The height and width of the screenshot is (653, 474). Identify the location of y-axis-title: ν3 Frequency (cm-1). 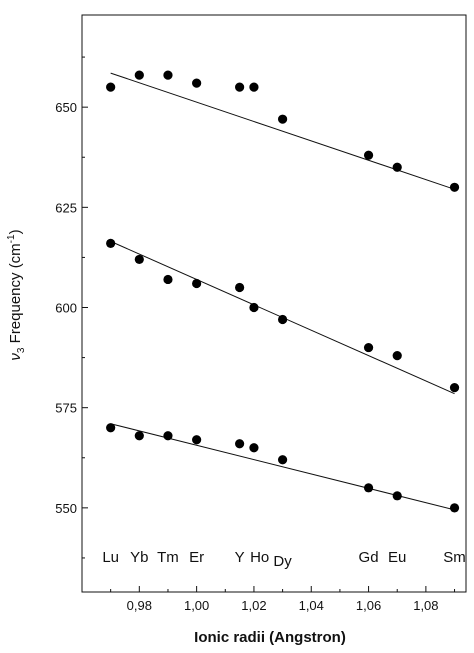
(16, 294).